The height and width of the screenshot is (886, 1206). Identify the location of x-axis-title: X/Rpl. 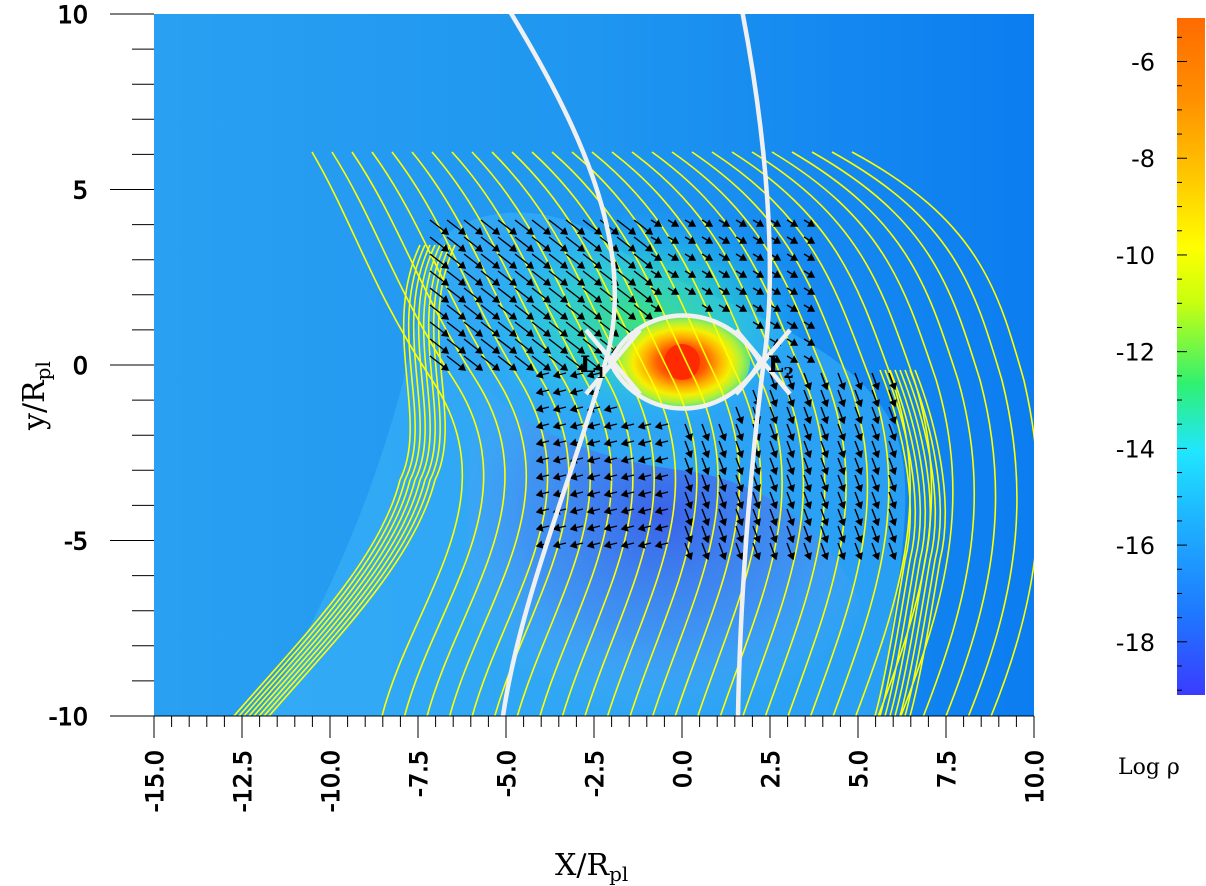
(591, 867).